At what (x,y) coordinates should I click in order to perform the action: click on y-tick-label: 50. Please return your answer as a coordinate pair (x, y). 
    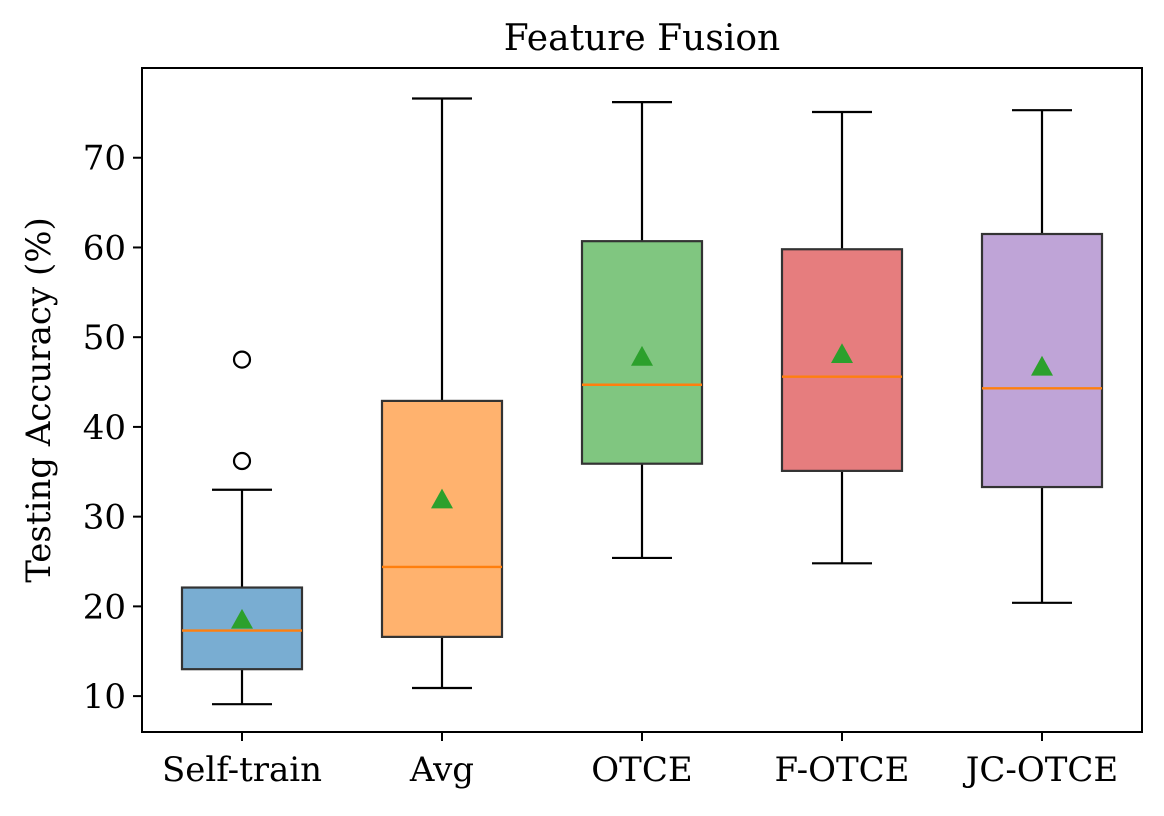
    Looking at the image, I should click on (104, 338).